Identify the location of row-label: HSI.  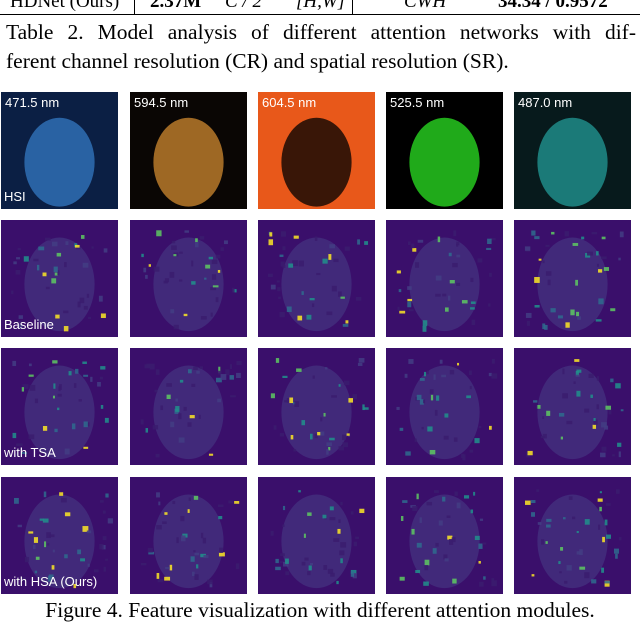
(15, 196).